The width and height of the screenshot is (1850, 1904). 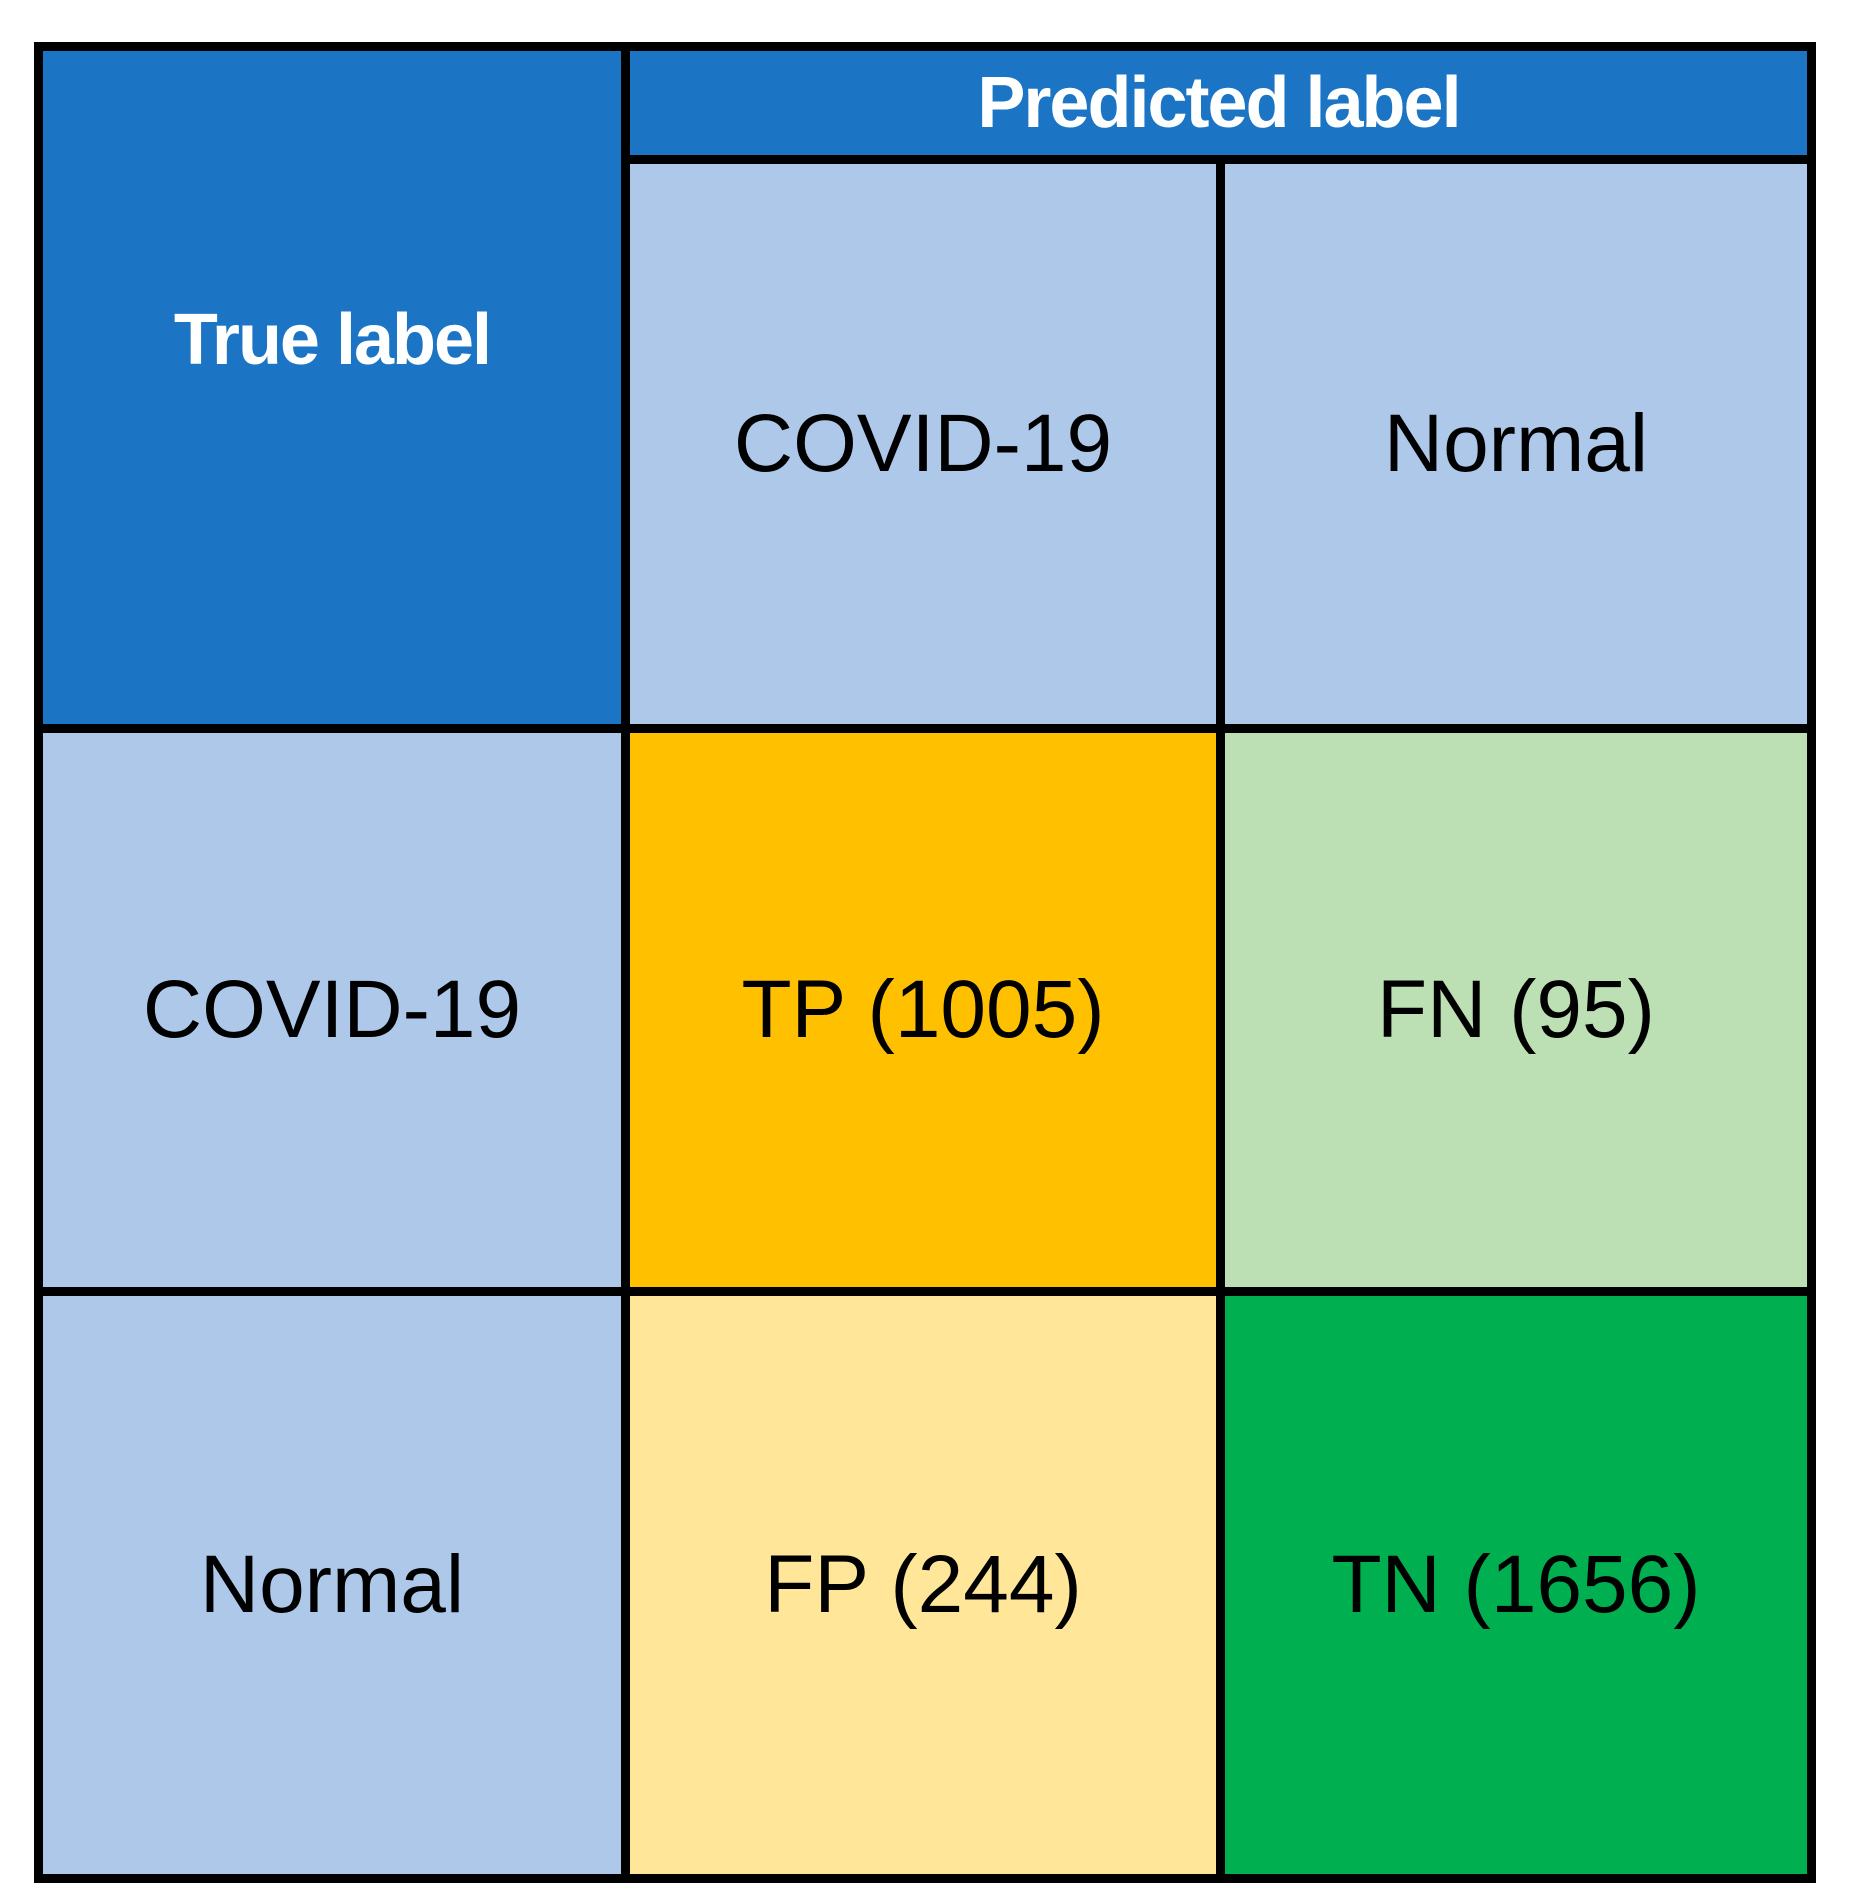 What do you see at coordinates (923, 1010) in the screenshot?
I see `cell-true-positive: TP (1005)` at bounding box center [923, 1010].